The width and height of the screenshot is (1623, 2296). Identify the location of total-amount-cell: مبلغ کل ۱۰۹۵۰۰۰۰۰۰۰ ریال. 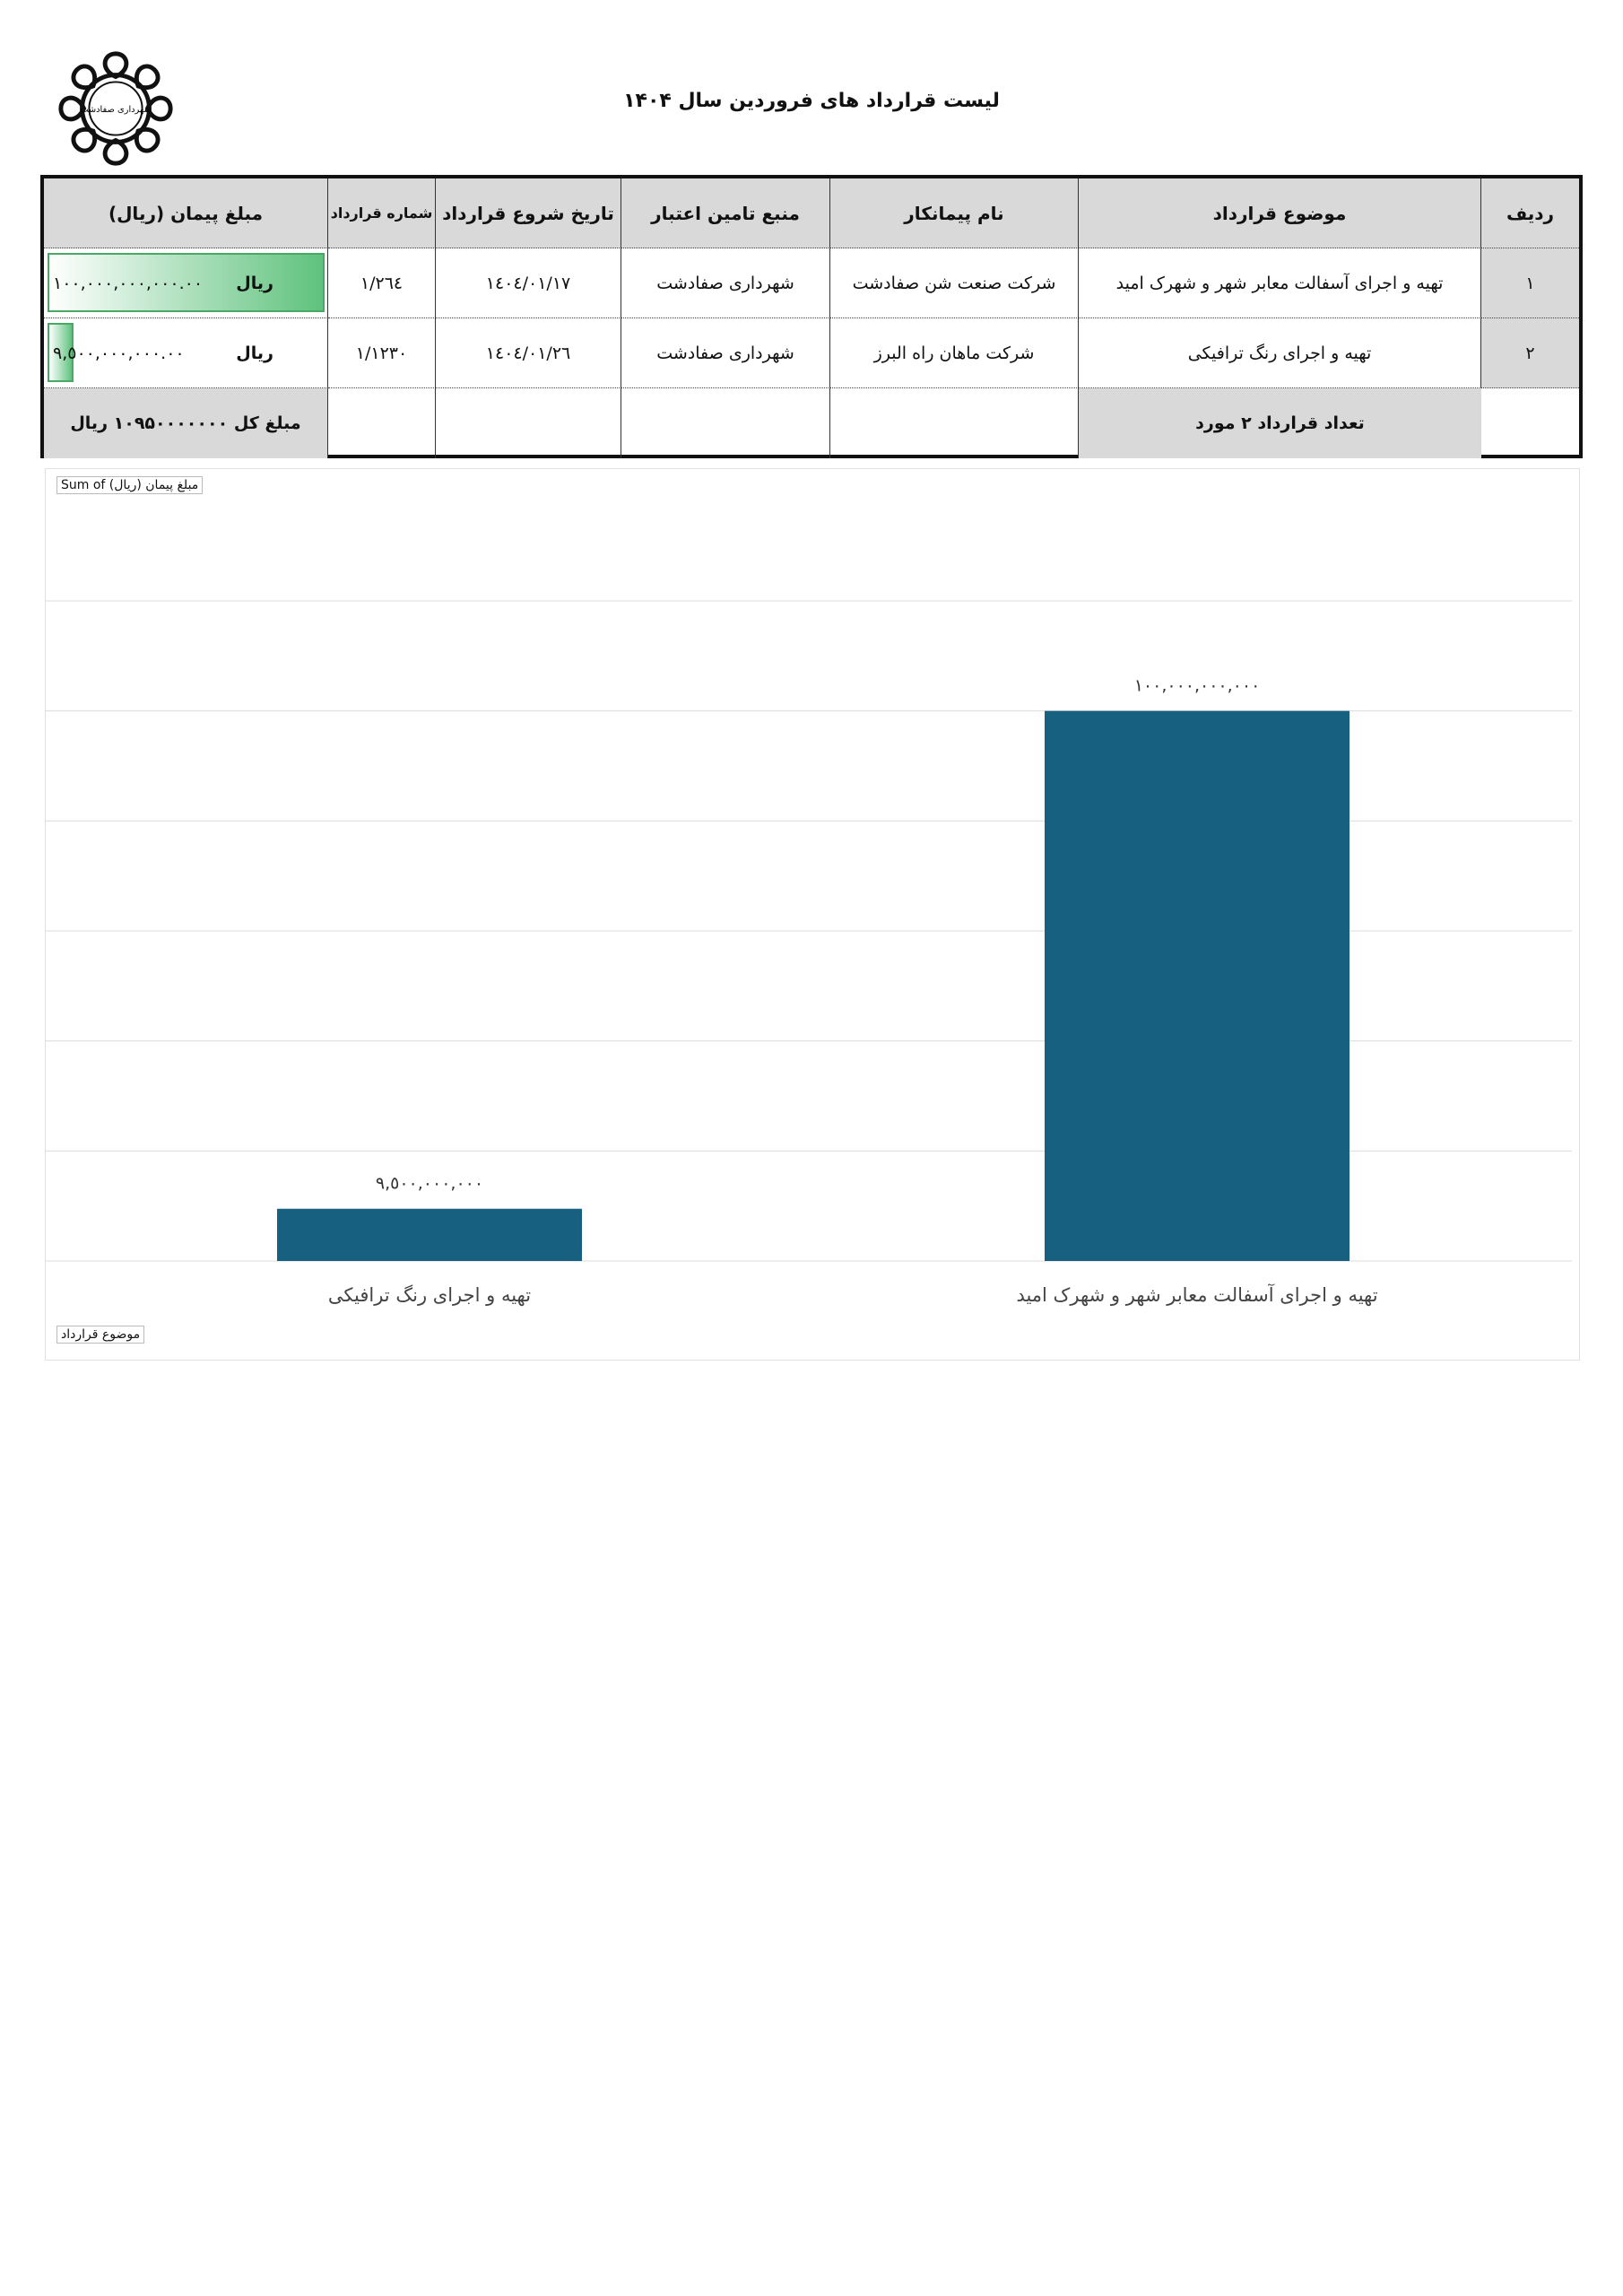
(186, 423).